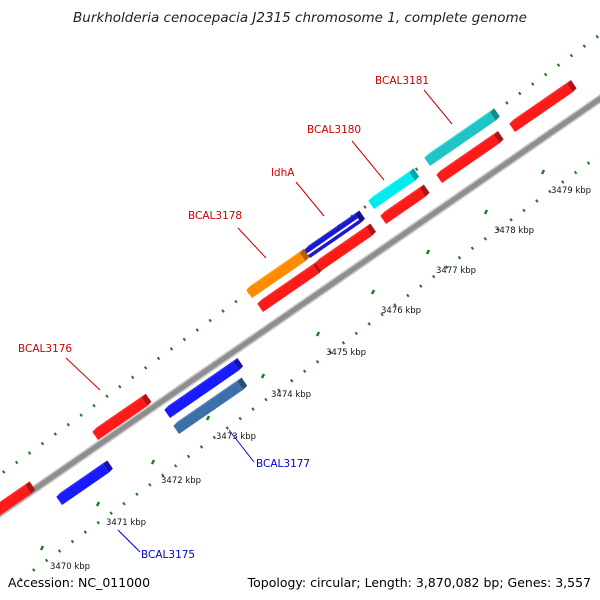  What do you see at coordinates (82, 478) in the screenshot?
I see `gene-block-bcal3175-top` at bounding box center [82, 478].